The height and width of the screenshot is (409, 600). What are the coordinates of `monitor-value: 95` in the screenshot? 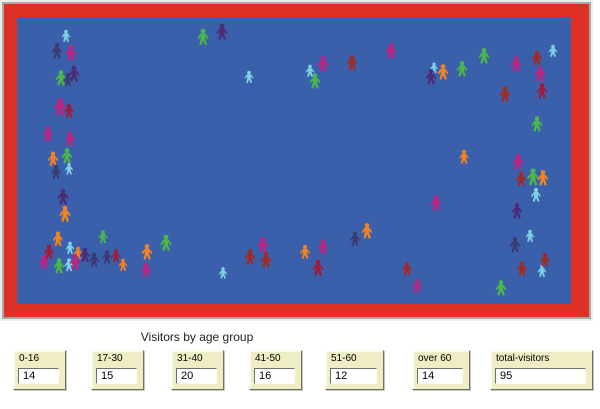 It's located at (540, 376).